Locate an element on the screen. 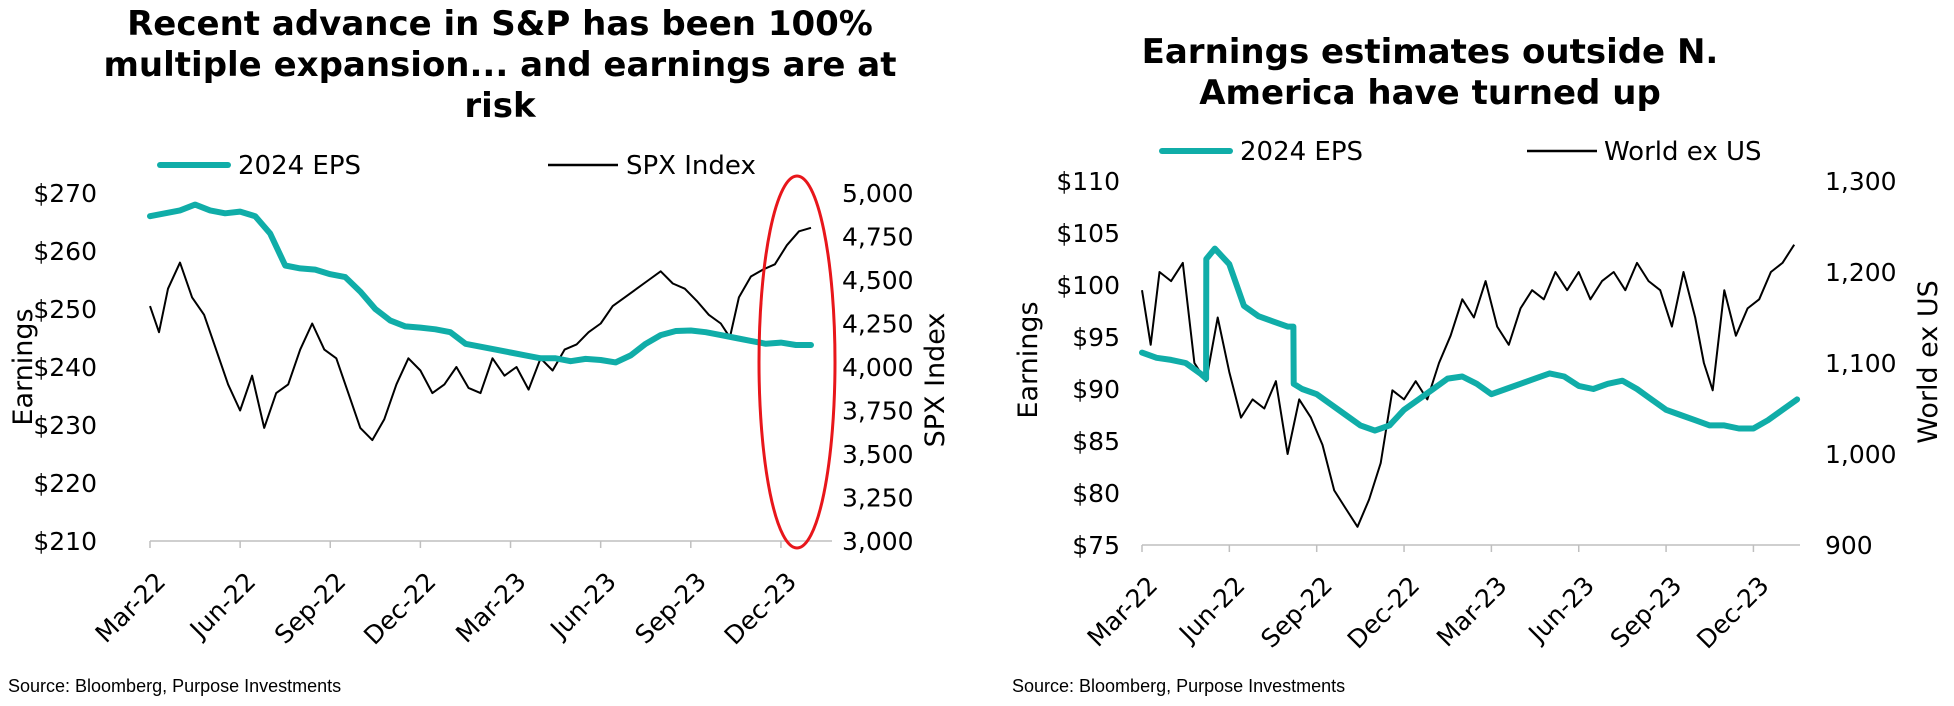 The height and width of the screenshot is (706, 1954). legend-label-index: World ex US is located at coordinates (1683, 152).